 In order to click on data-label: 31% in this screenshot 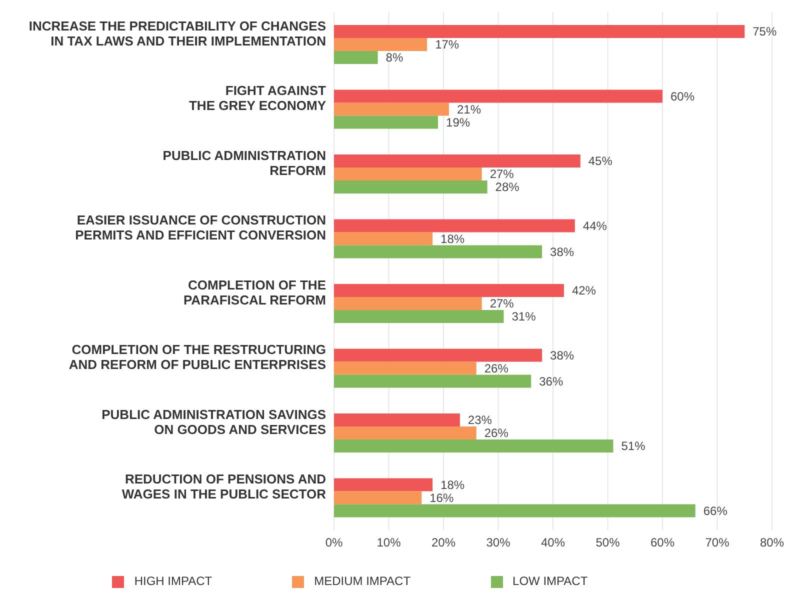, I will do `click(524, 317)`.